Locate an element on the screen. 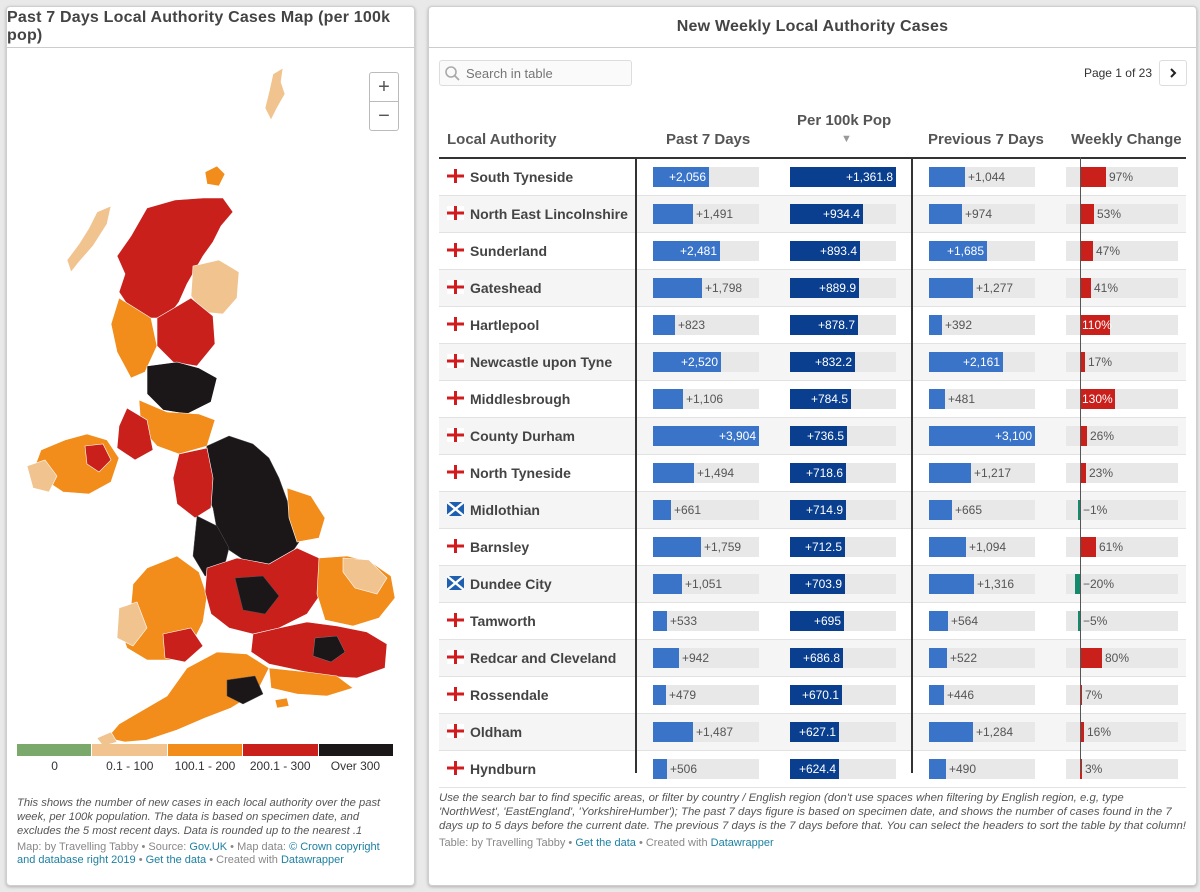 This screenshot has height=892, width=1200. map-region-dumfries is located at coordinates (135, 434).